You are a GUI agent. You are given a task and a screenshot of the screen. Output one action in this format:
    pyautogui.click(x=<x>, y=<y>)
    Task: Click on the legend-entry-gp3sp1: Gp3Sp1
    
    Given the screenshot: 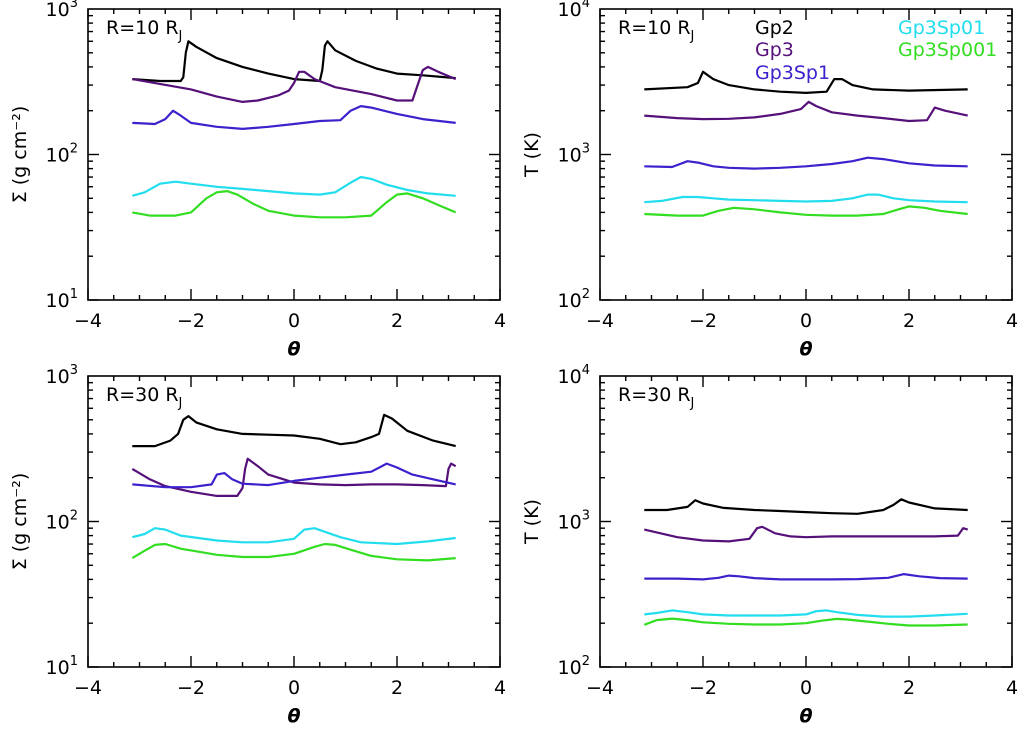 What is the action you would take?
    pyautogui.click(x=792, y=73)
    